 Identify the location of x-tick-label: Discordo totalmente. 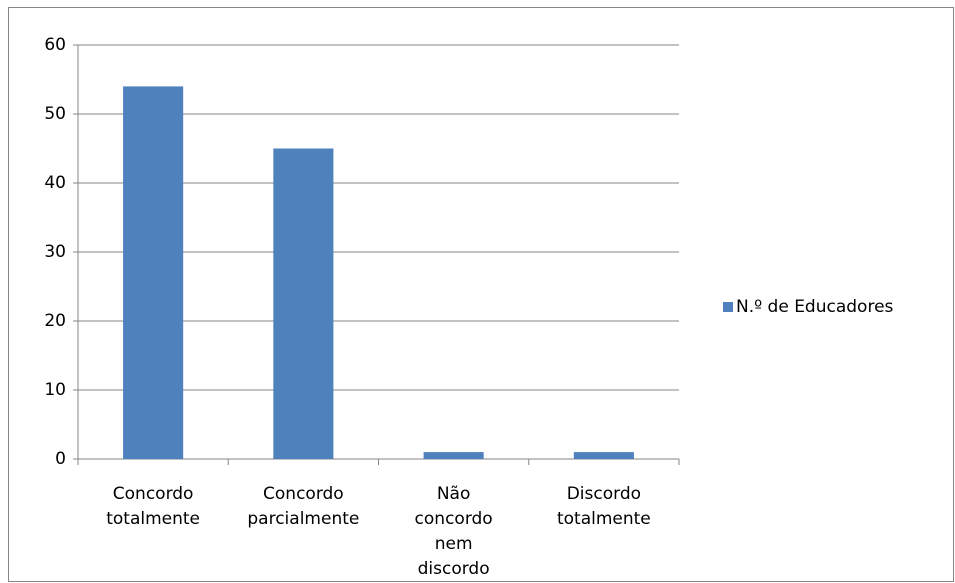
(604, 506).